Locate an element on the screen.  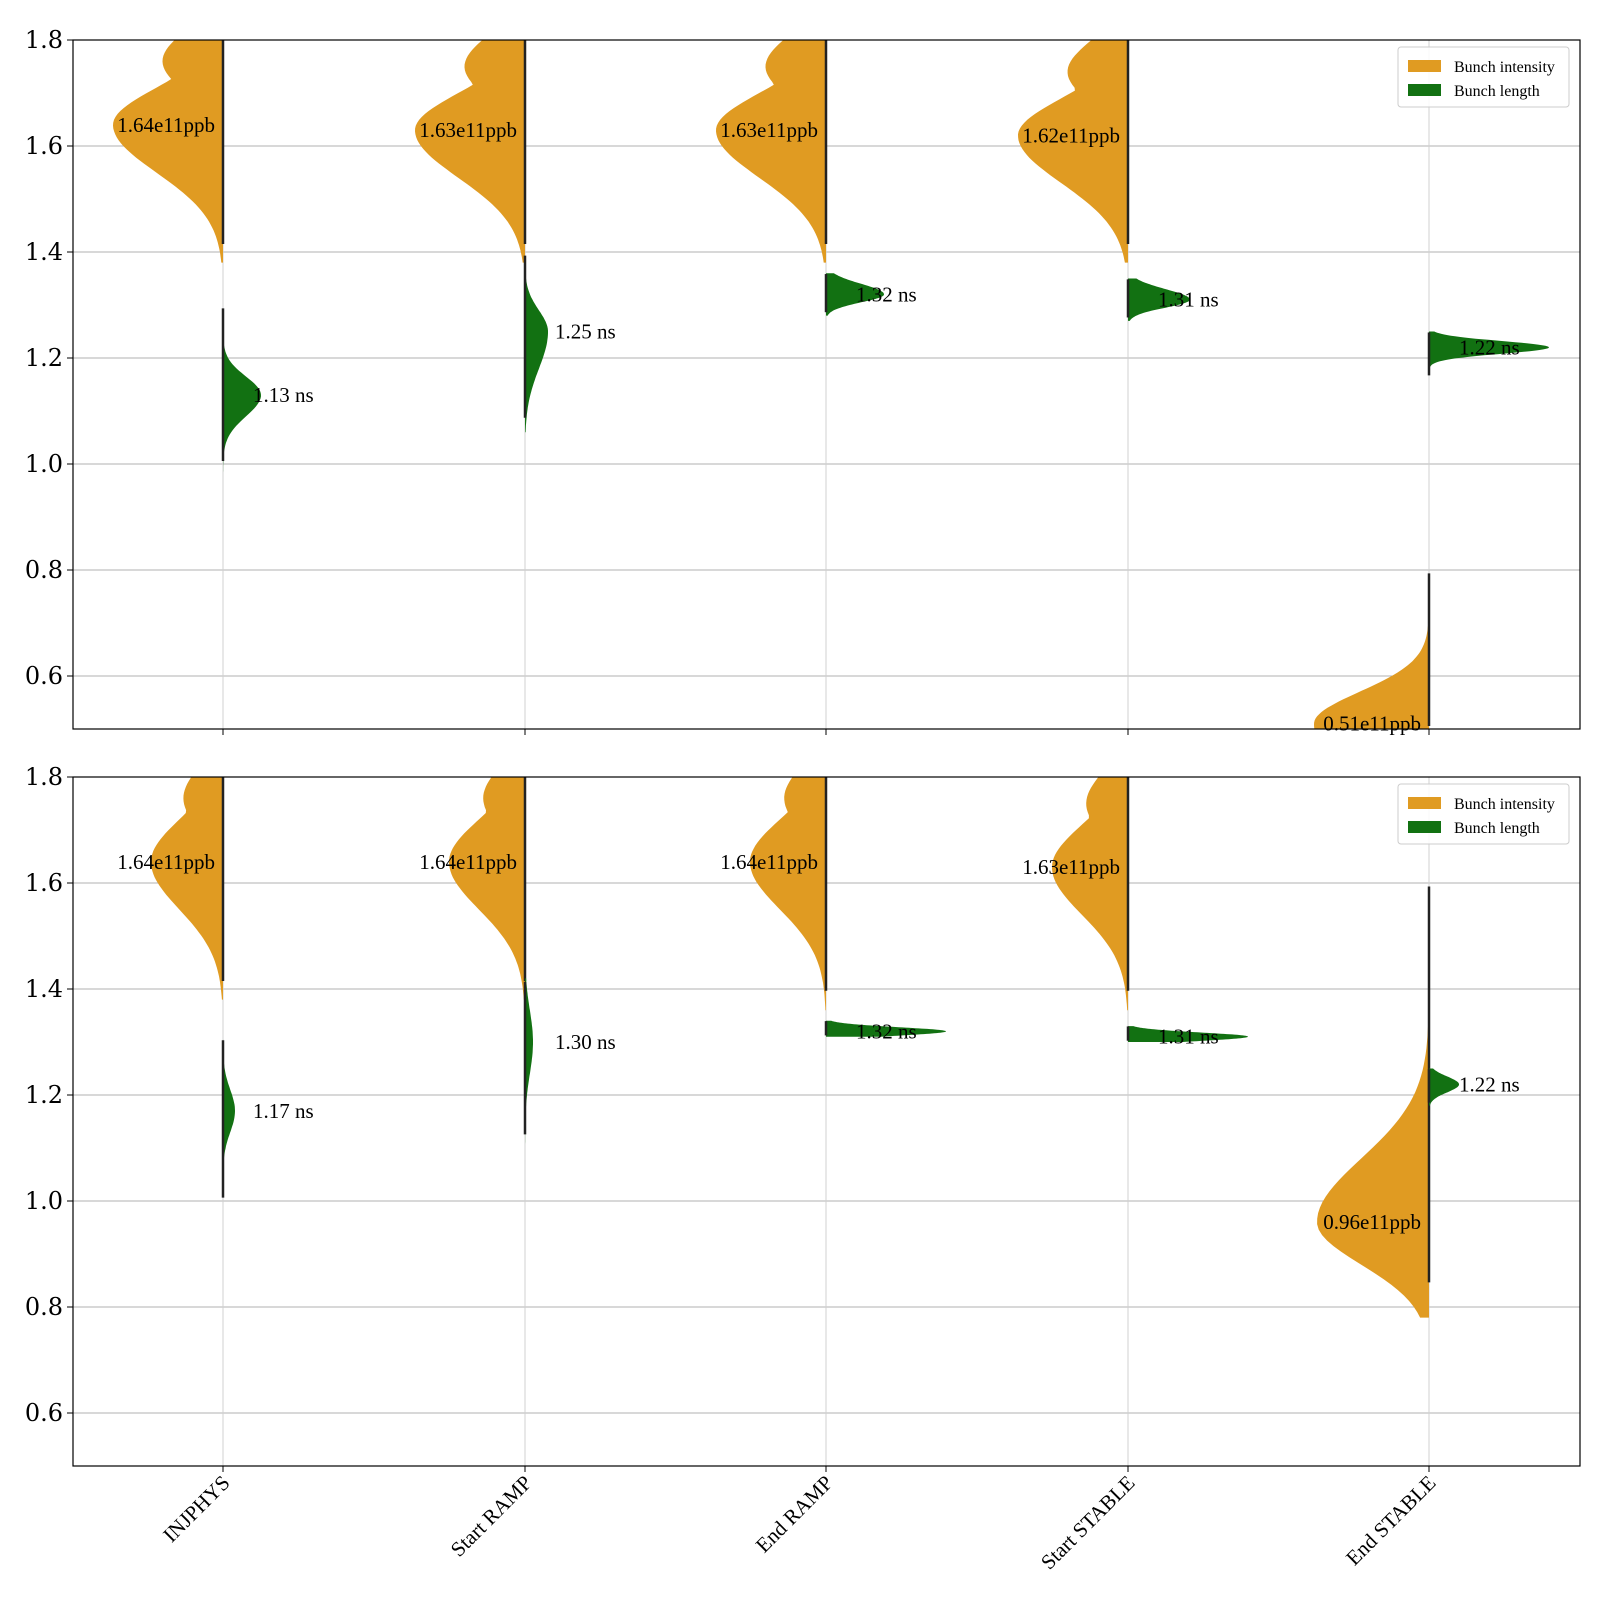
length-value-label: 1.13 ns is located at coordinates (283, 395).